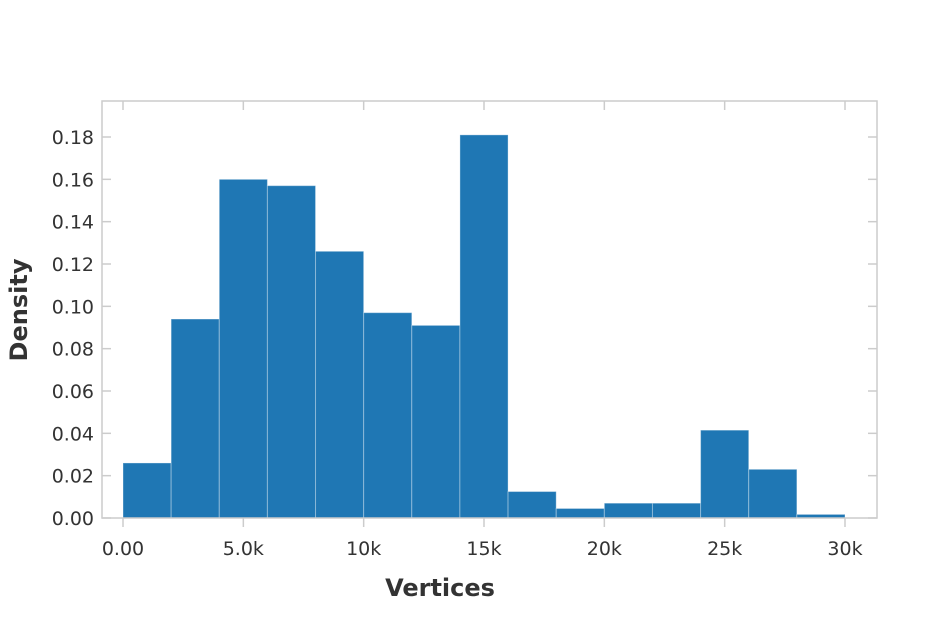  I want to click on x-tick-label-6: 30k, so click(844, 549).